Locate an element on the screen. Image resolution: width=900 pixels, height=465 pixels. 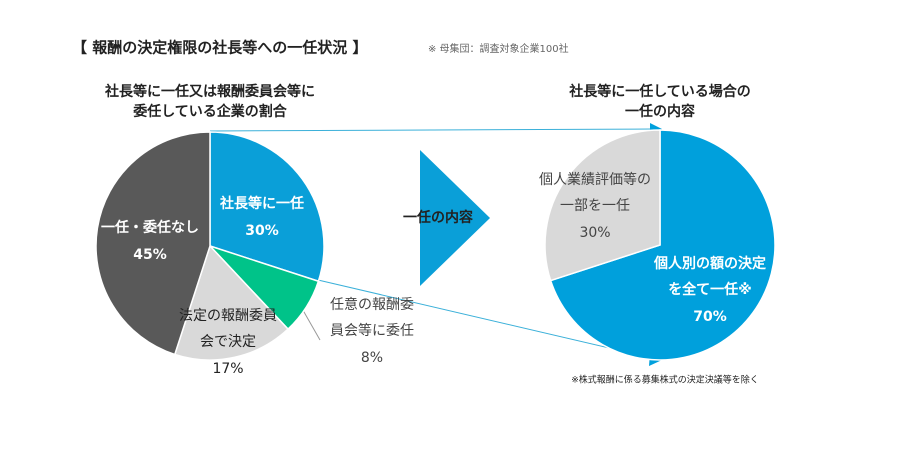
pie-title: 社長等に一任又は報酬委員会等に is located at coordinates (209, 91).